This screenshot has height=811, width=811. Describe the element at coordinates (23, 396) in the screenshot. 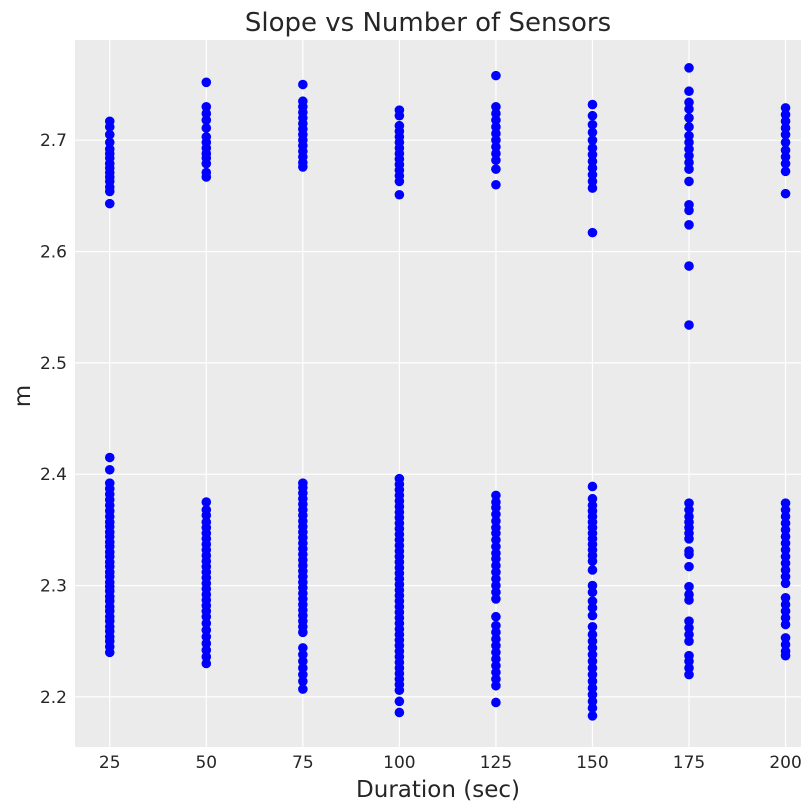

I see `y-axis-label: m` at that location.